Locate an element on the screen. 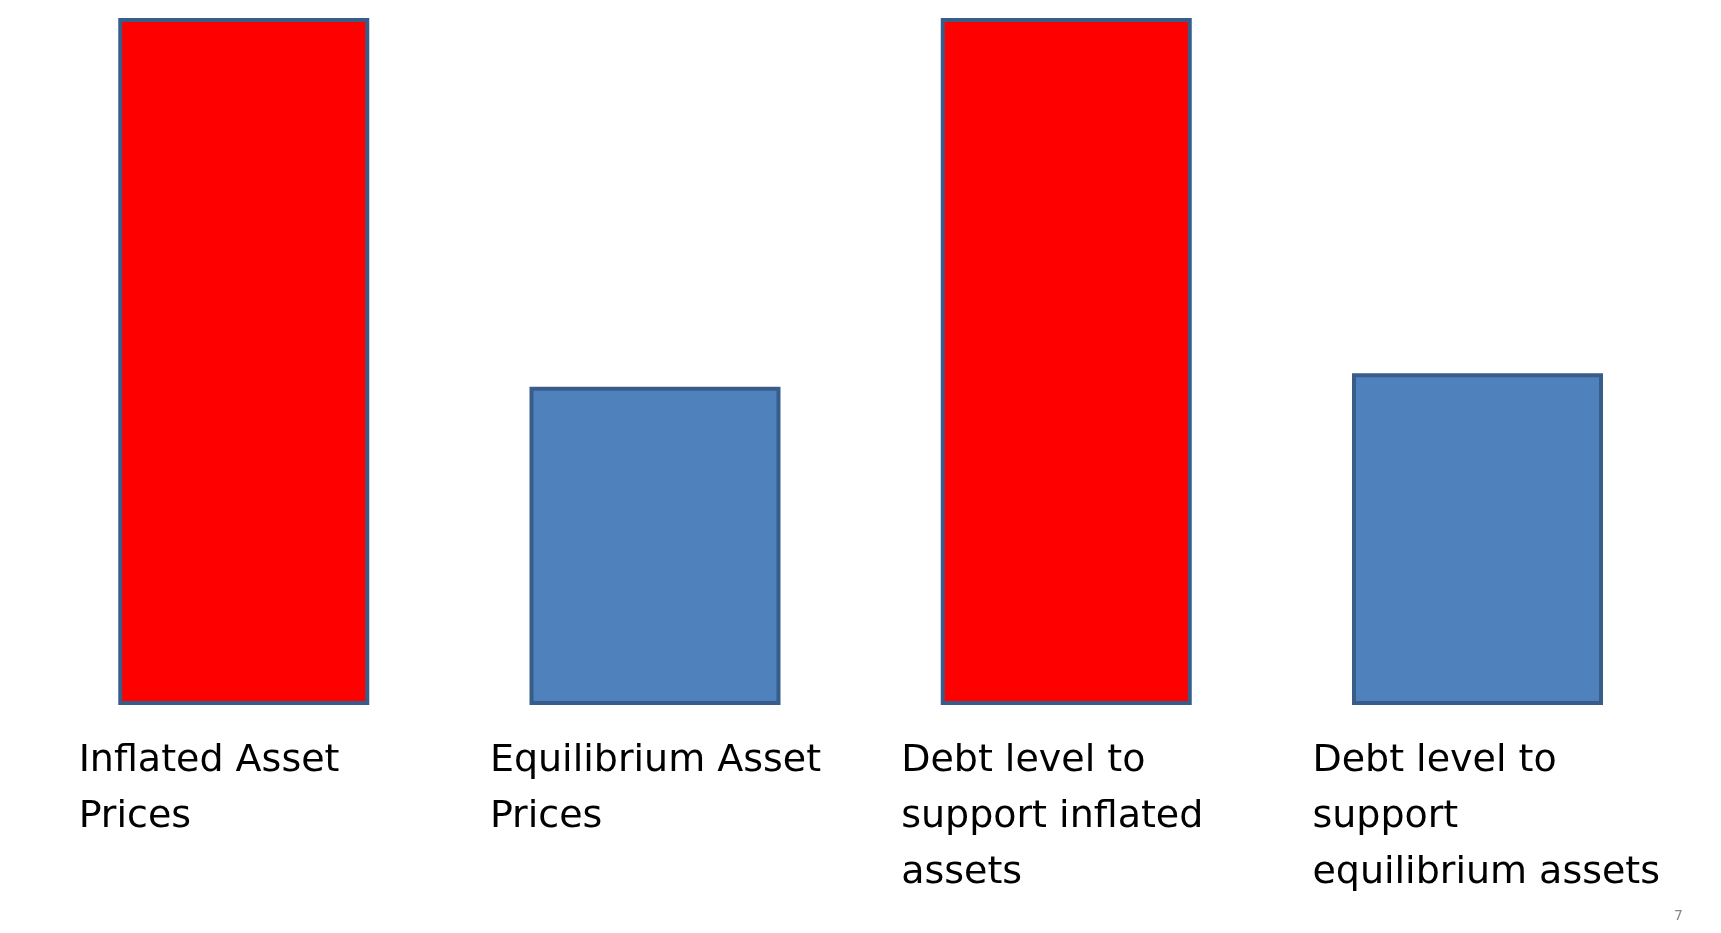  x-tick-label: Inflated Asset Prices is located at coordinates (209, 786).